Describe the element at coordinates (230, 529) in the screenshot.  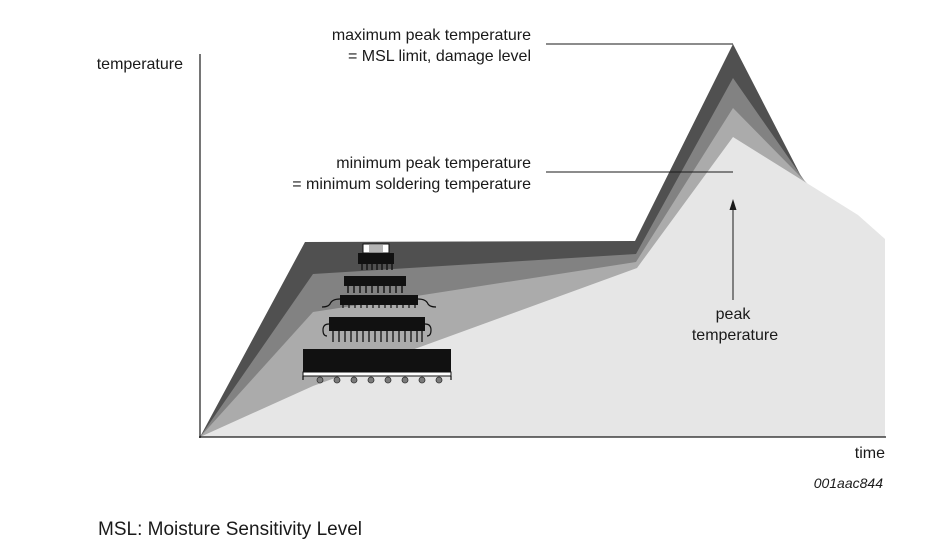
I see `msl-caption: MSL: Moisture Sensitivity Level` at that location.